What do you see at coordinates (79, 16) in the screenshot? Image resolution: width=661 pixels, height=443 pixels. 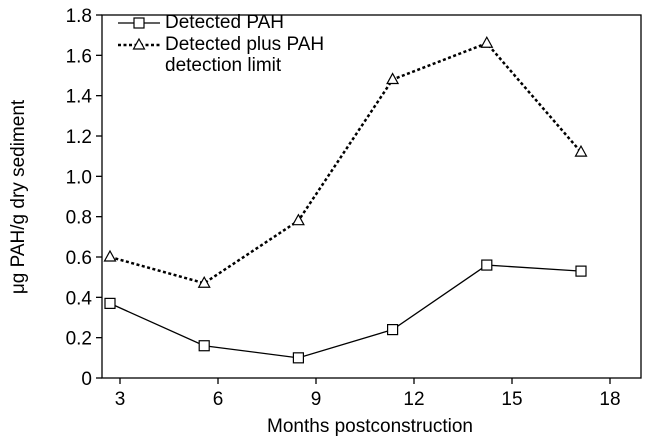 I see `y-tick-label: 1.8` at bounding box center [79, 16].